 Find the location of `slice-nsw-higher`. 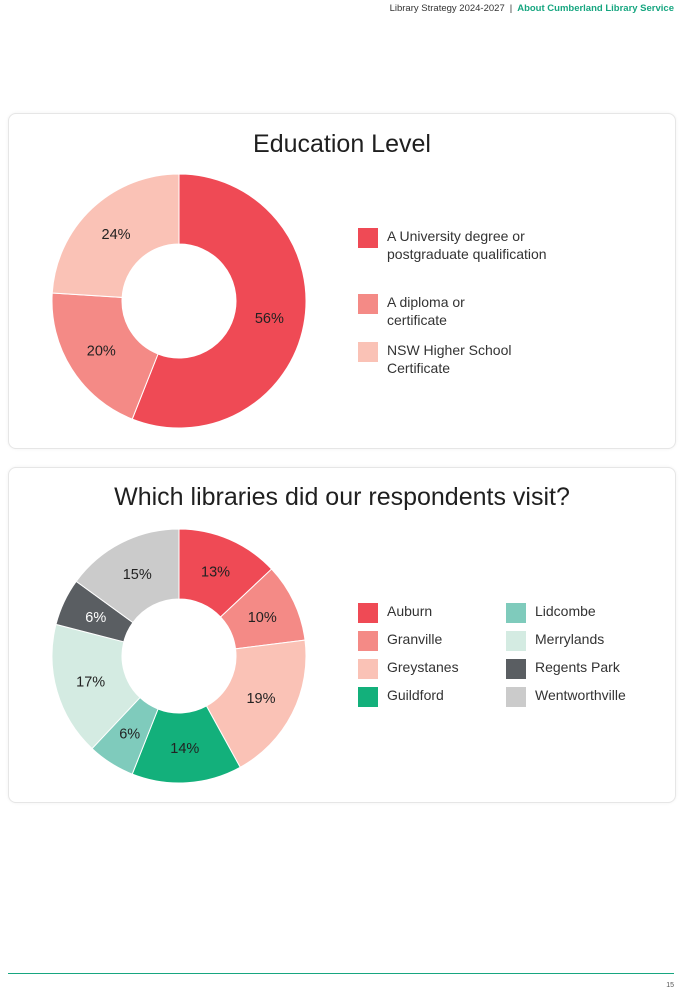

slice-nsw-higher is located at coordinates (115, 235).